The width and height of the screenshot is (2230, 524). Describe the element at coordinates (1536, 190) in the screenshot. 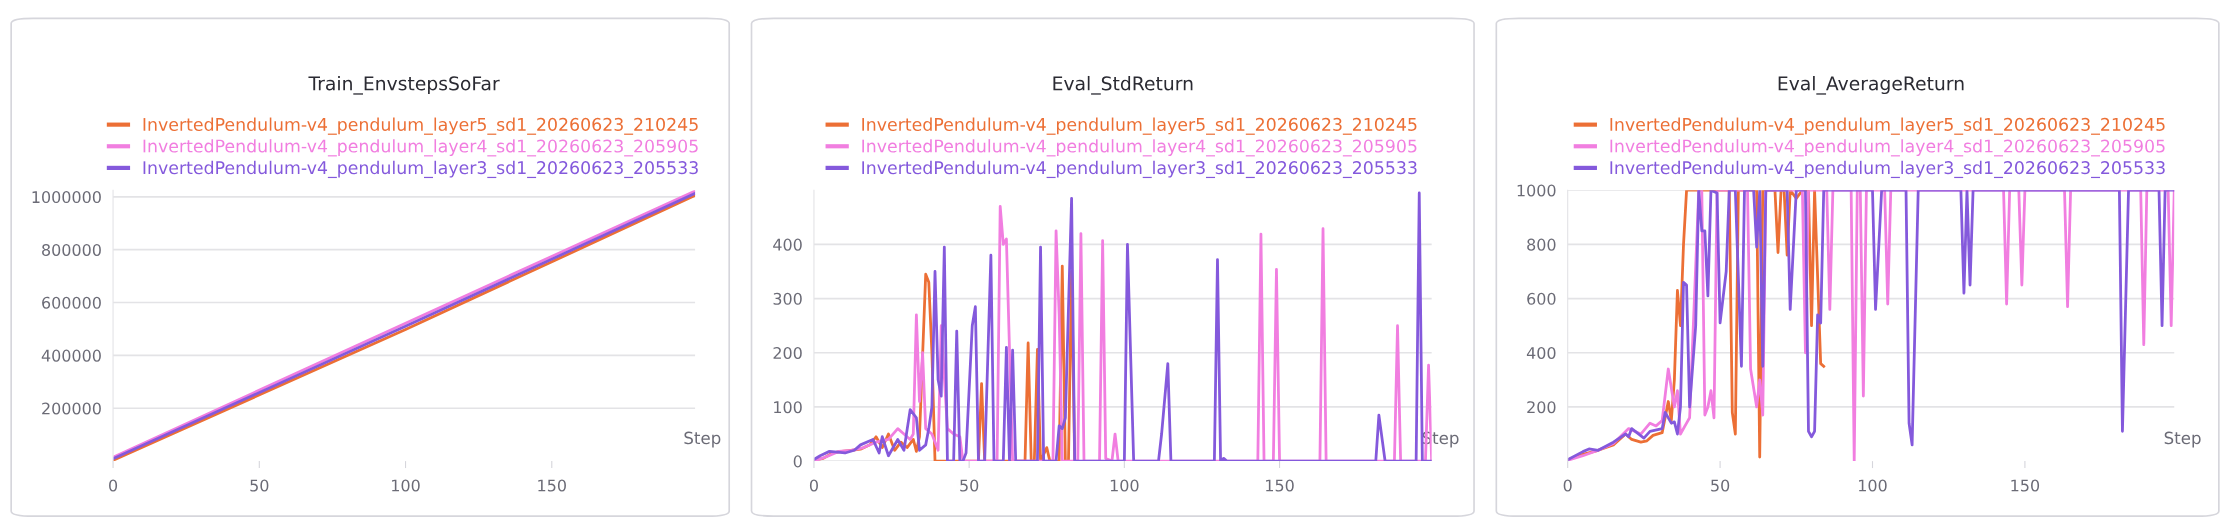

I see `y-tick-label: 1000` at that location.